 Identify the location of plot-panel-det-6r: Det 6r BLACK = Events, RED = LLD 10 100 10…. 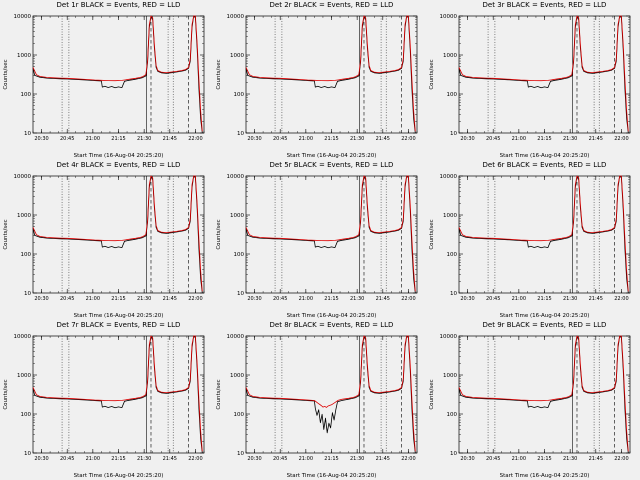
(532, 240).